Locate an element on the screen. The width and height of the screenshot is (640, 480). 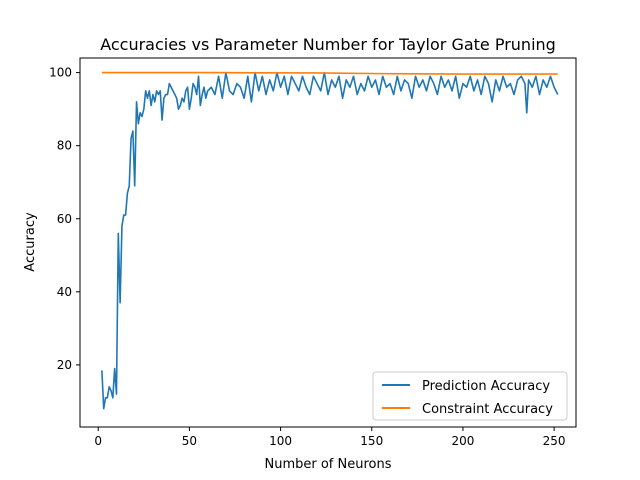
legend-label-constraint: Constraint Accuracy is located at coordinates (487, 409).